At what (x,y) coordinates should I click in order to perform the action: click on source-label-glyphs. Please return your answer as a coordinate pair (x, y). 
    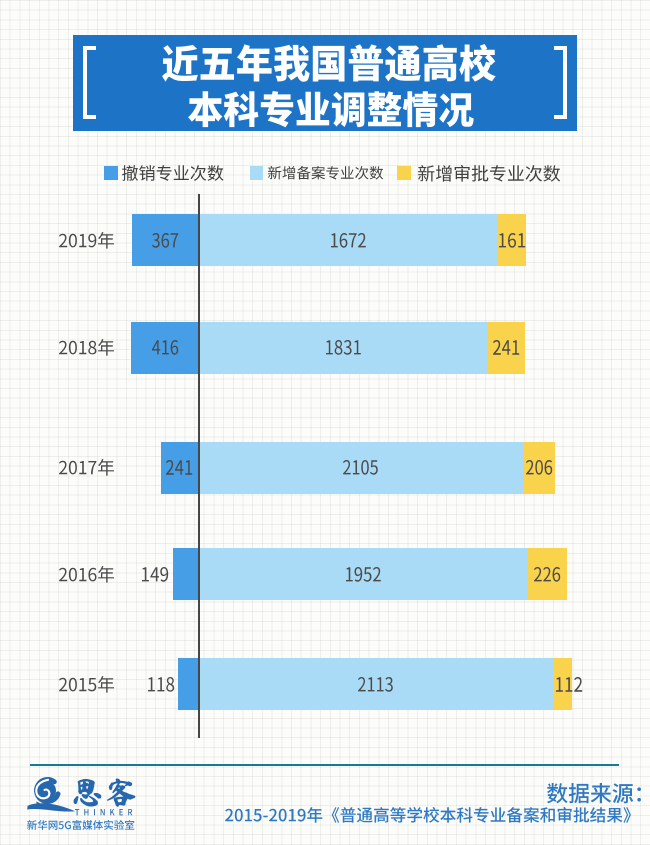
    Looking at the image, I should click on (594, 793).